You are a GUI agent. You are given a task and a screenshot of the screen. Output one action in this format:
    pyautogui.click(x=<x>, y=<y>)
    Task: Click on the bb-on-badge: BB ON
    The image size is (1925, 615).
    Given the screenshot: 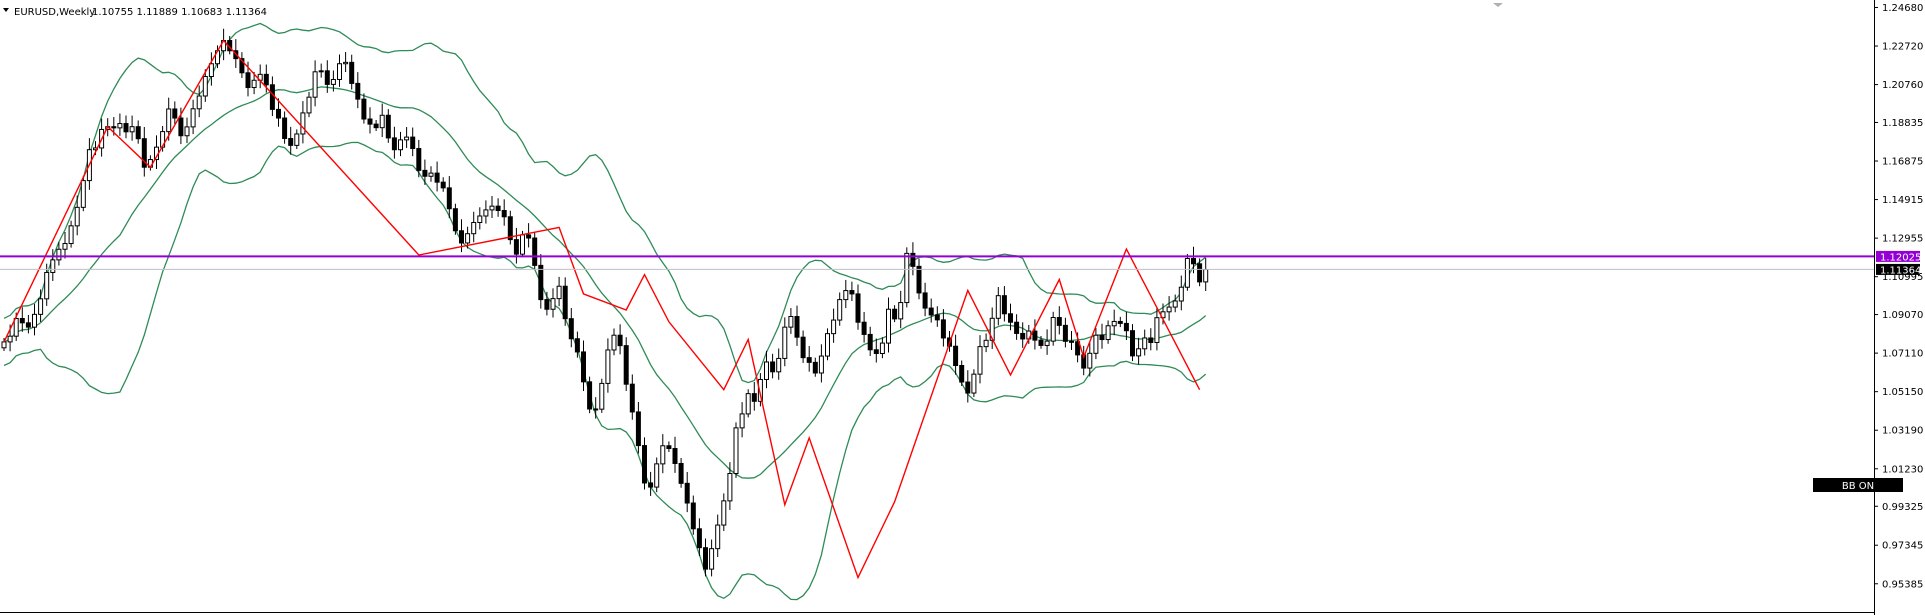 What is the action you would take?
    pyautogui.click(x=1858, y=485)
    